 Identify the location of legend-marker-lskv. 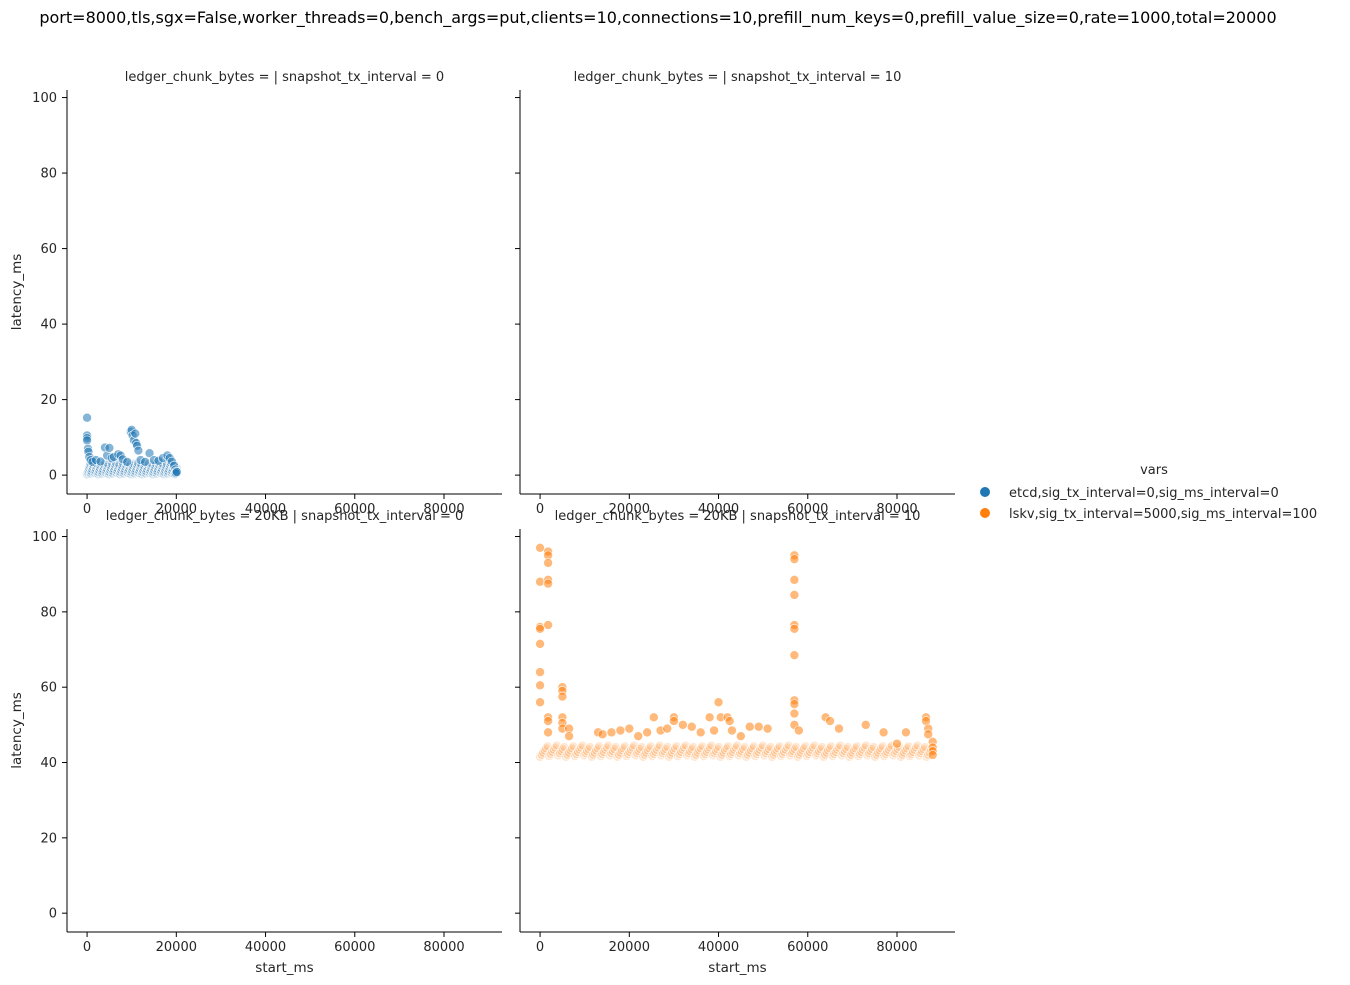
(985, 513).